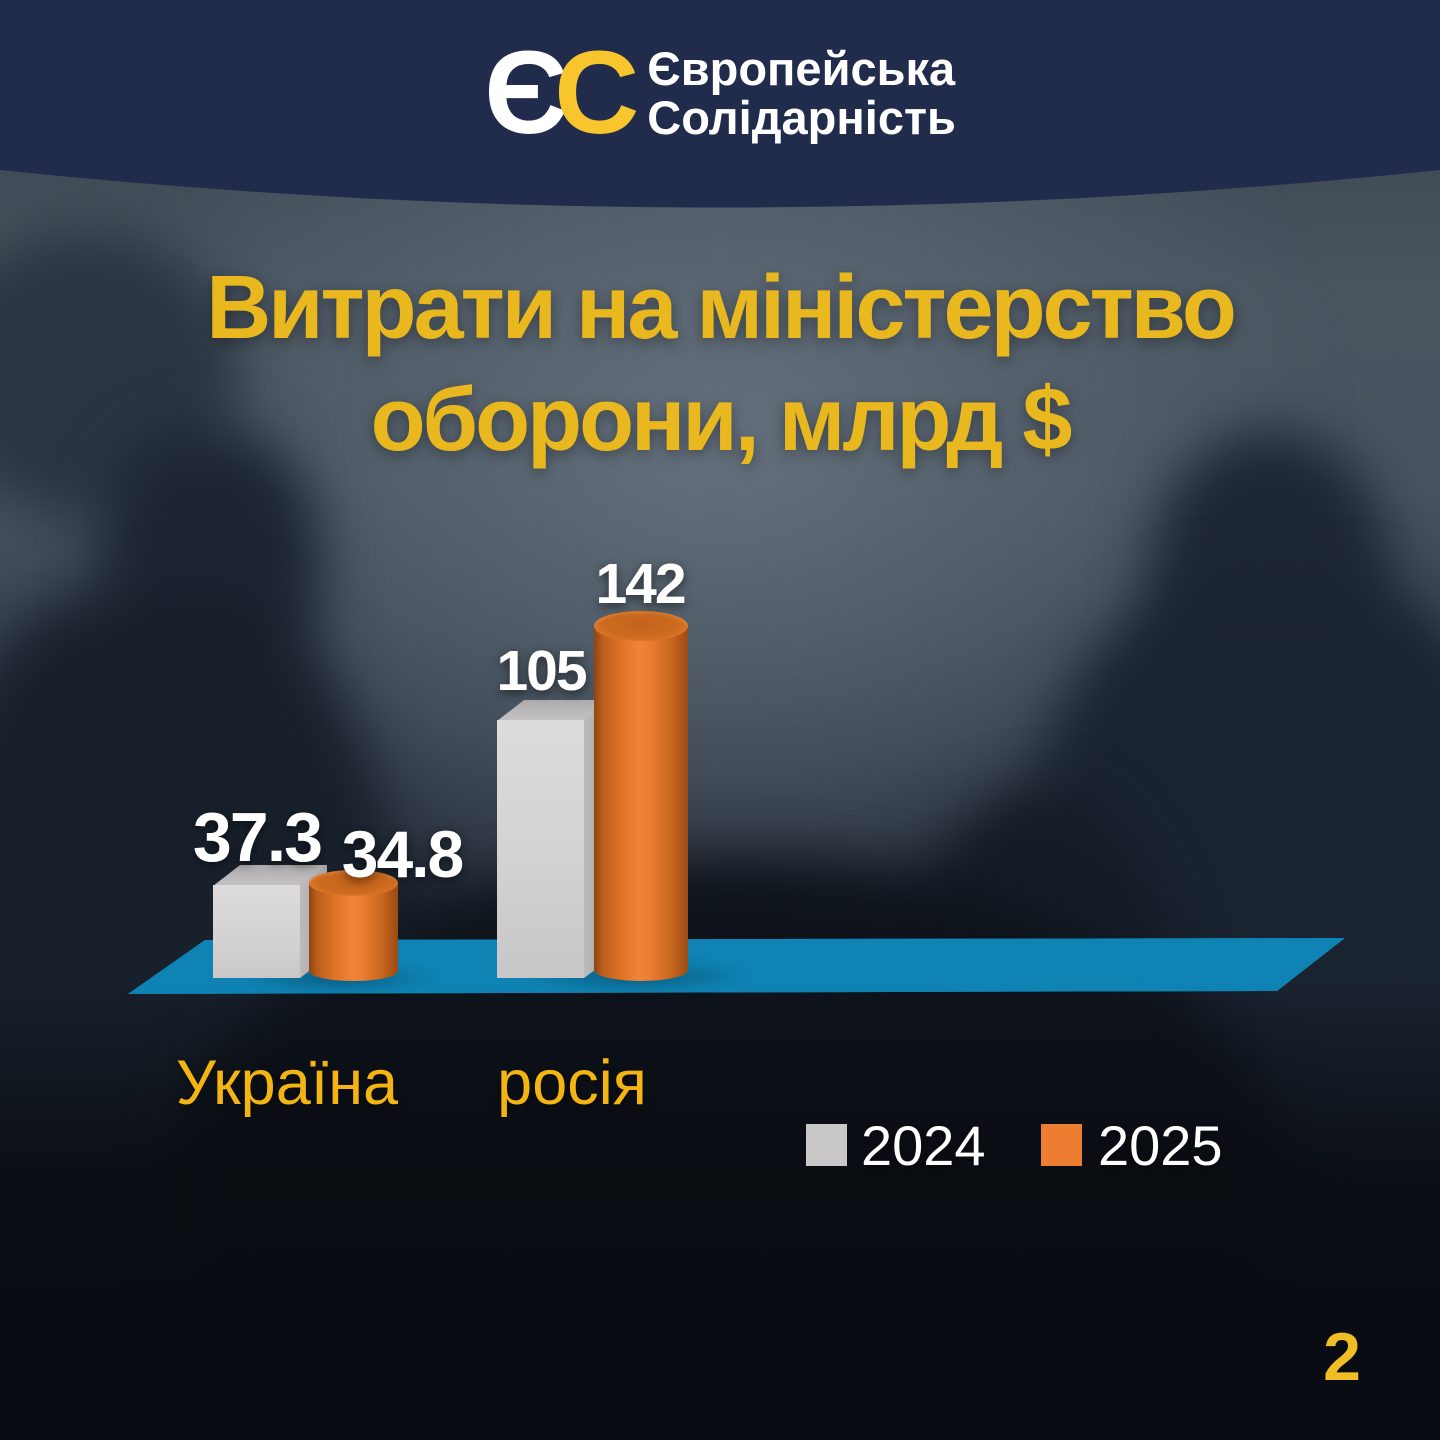 This screenshot has width=1440, height=1440. I want to click on bar-ukraine-2025-cylinder-top, so click(353, 883).